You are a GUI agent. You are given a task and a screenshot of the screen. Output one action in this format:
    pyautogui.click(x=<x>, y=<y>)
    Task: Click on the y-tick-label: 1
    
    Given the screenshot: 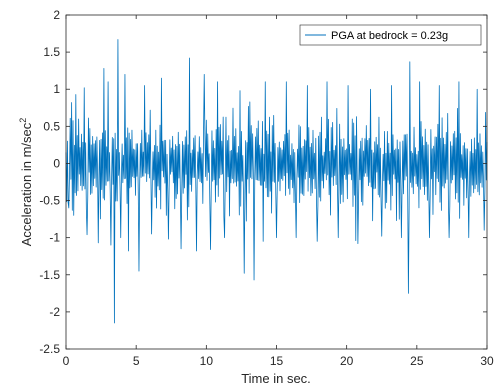 What is the action you would take?
    pyautogui.click(x=56, y=89)
    